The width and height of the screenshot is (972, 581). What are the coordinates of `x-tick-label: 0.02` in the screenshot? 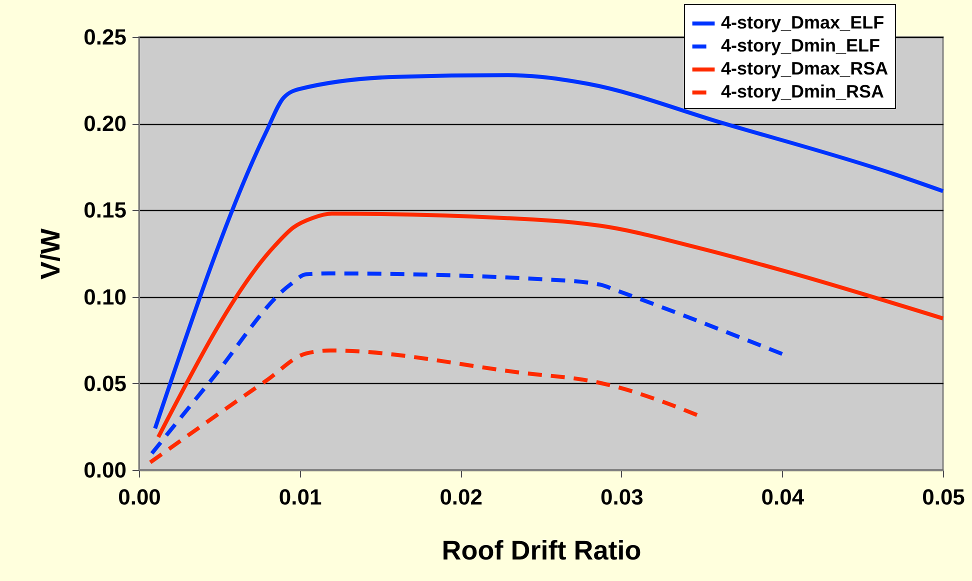 It's located at (461, 497).